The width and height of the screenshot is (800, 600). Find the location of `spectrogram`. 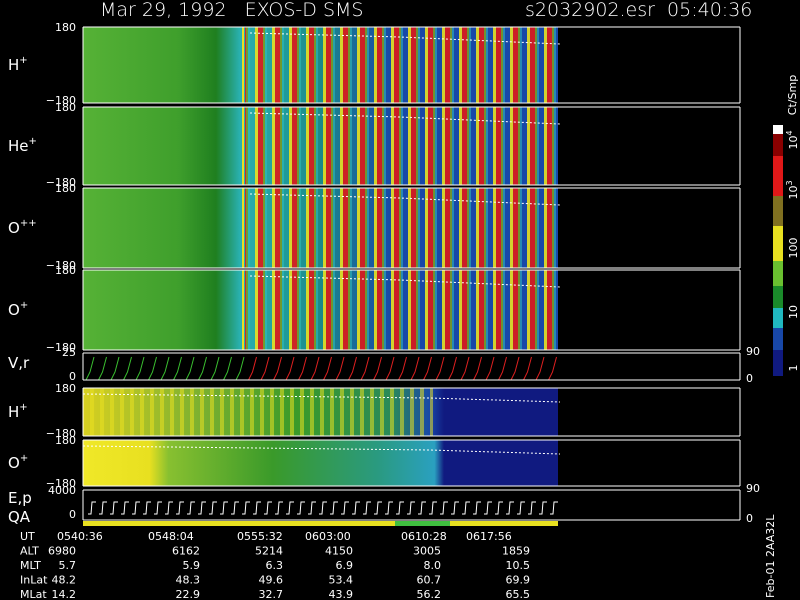

spectrogram is located at coordinates (320, 463).